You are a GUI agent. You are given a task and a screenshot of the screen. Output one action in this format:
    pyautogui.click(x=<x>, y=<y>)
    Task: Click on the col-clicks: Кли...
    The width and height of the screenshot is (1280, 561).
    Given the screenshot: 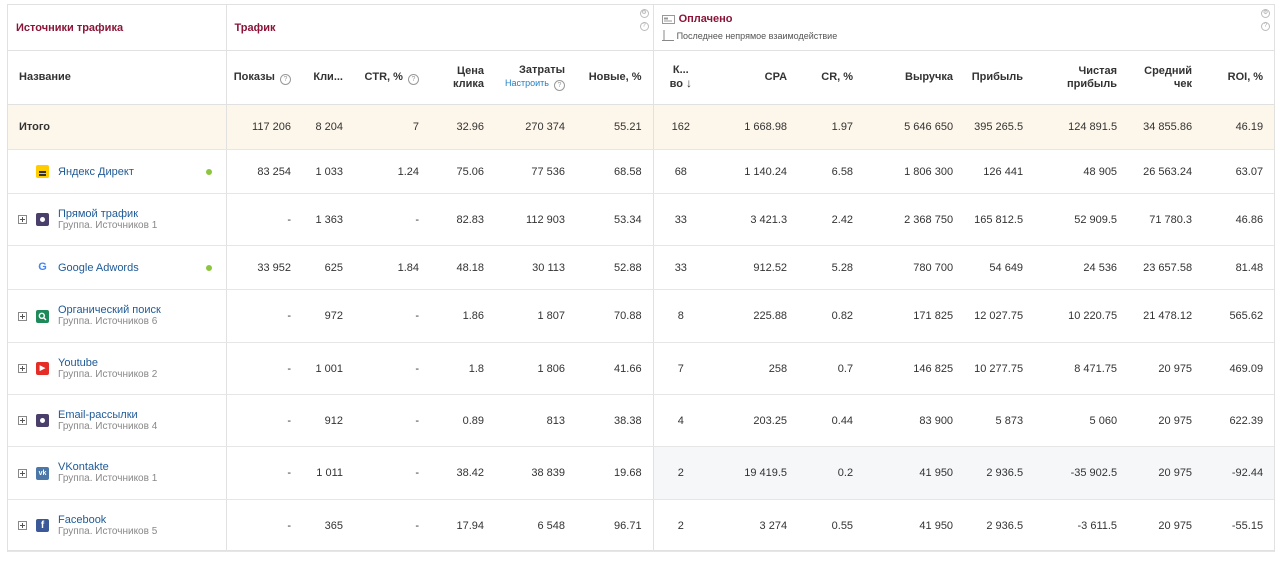 What is the action you would take?
    pyautogui.click(x=328, y=77)
    